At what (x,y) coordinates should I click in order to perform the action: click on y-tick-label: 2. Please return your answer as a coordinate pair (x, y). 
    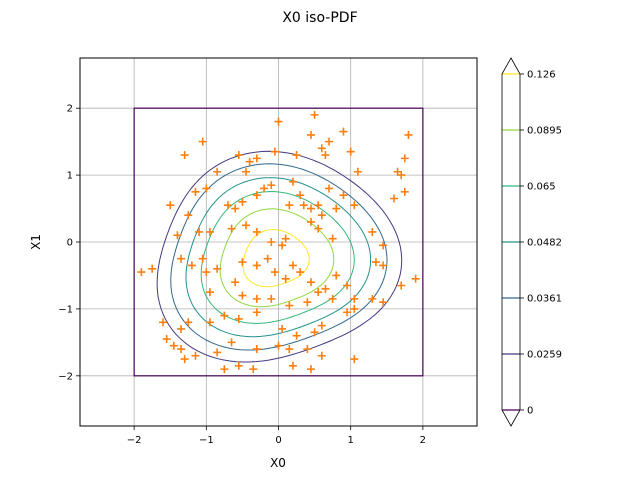
    Looking at the image, I should click on (70, 109).